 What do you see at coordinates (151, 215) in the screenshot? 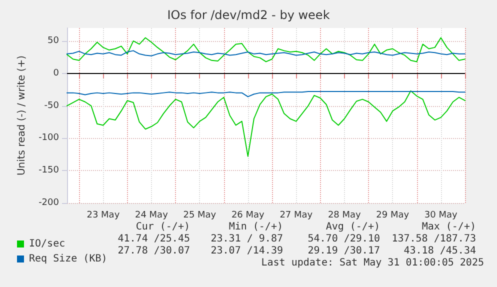
I see `x-tick-label: 24 May` at bounding box center [151, 215].